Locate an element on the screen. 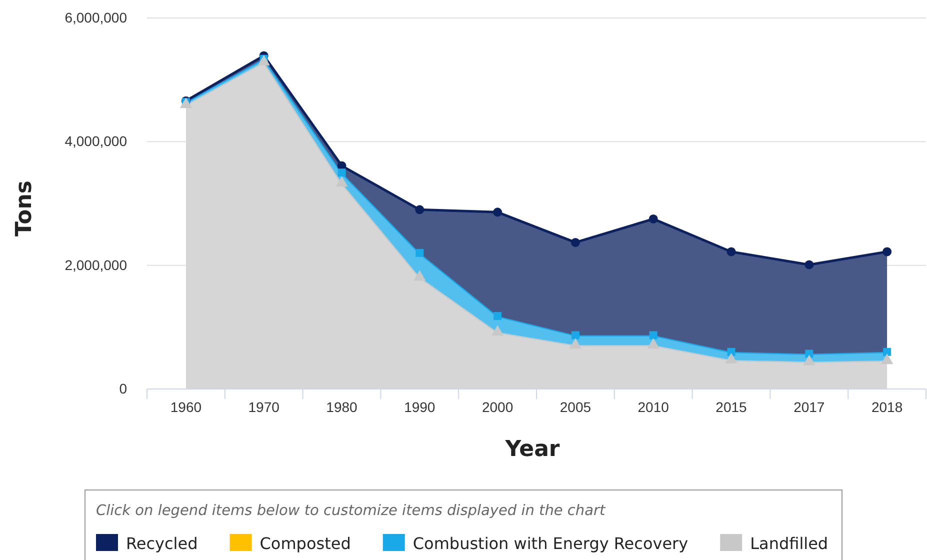 This screenshot has height=560, width=927. x-tick-label: 1990 is located at coordinates (420, 406).